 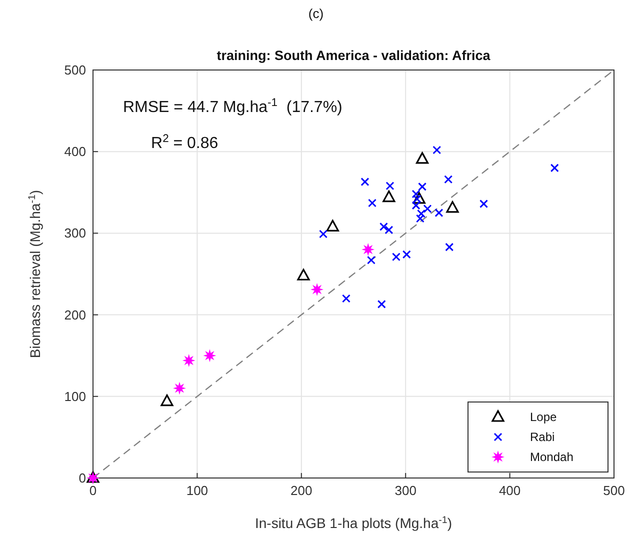 What do you see at coordinates (353, 55) in the screenshot?
I see `chart-title: training: South America - validation: Africa` at bounding box center [353, 55].